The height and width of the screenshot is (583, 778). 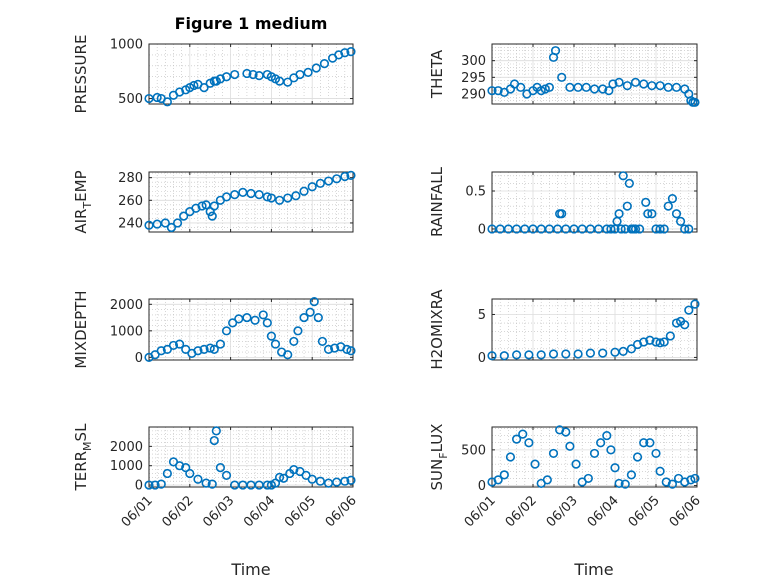 What do you see at coordinates (480, 511) in the screenshot?
I see `x-tick-label: 06/01` at bounding box center [480, 511].